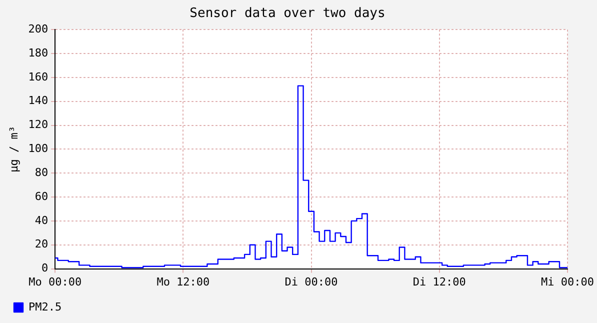  Describe the element at coordinates (38, 125) in the screenshot. I see `y-tick-label: 120` at that location.